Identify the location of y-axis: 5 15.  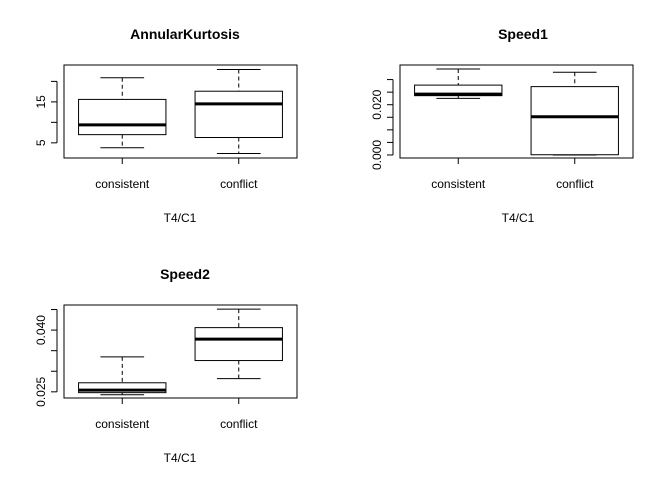
(46, 113).